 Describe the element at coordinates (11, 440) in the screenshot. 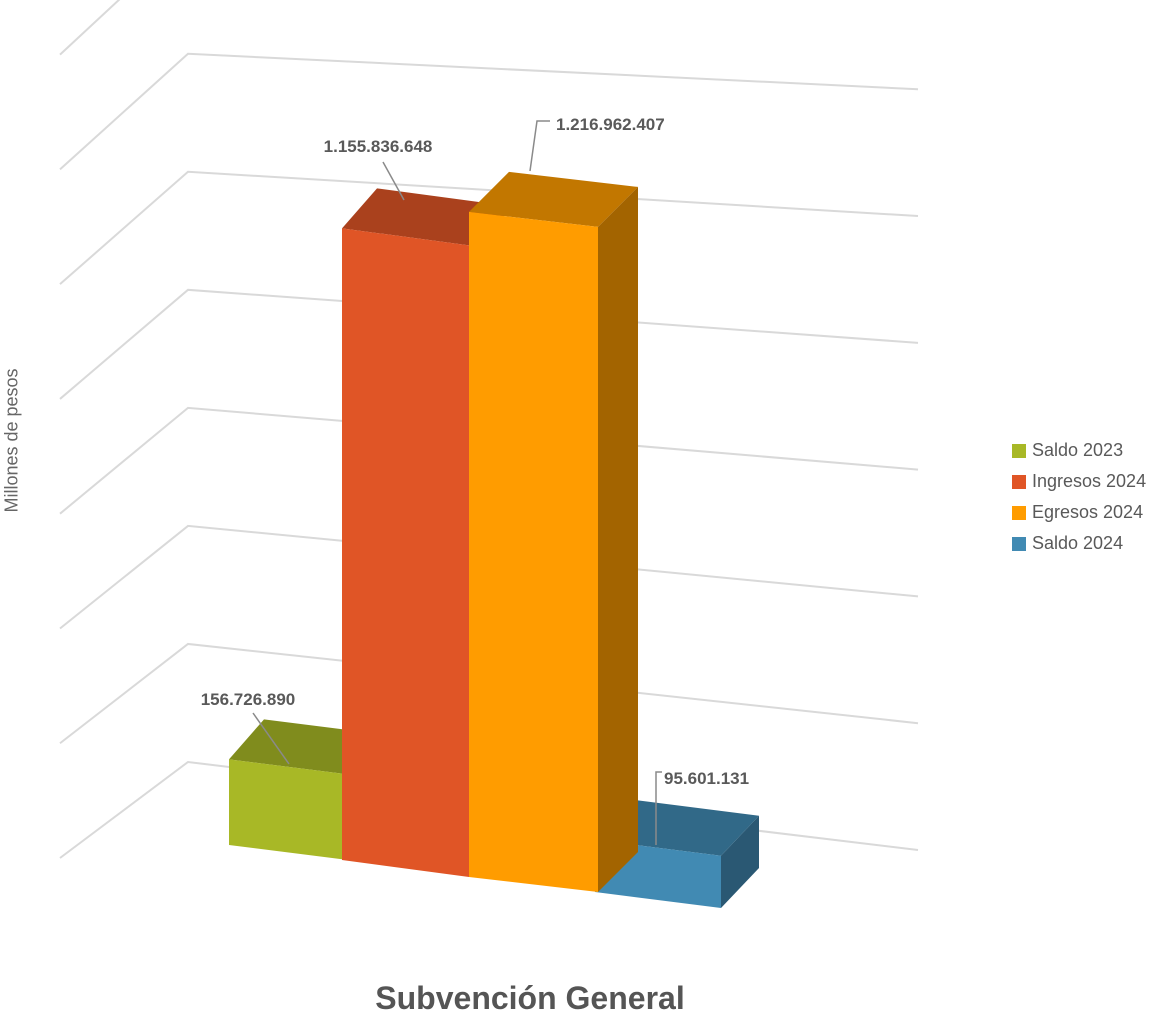

I see `y-axis-title: Millones de pesos` at that location.